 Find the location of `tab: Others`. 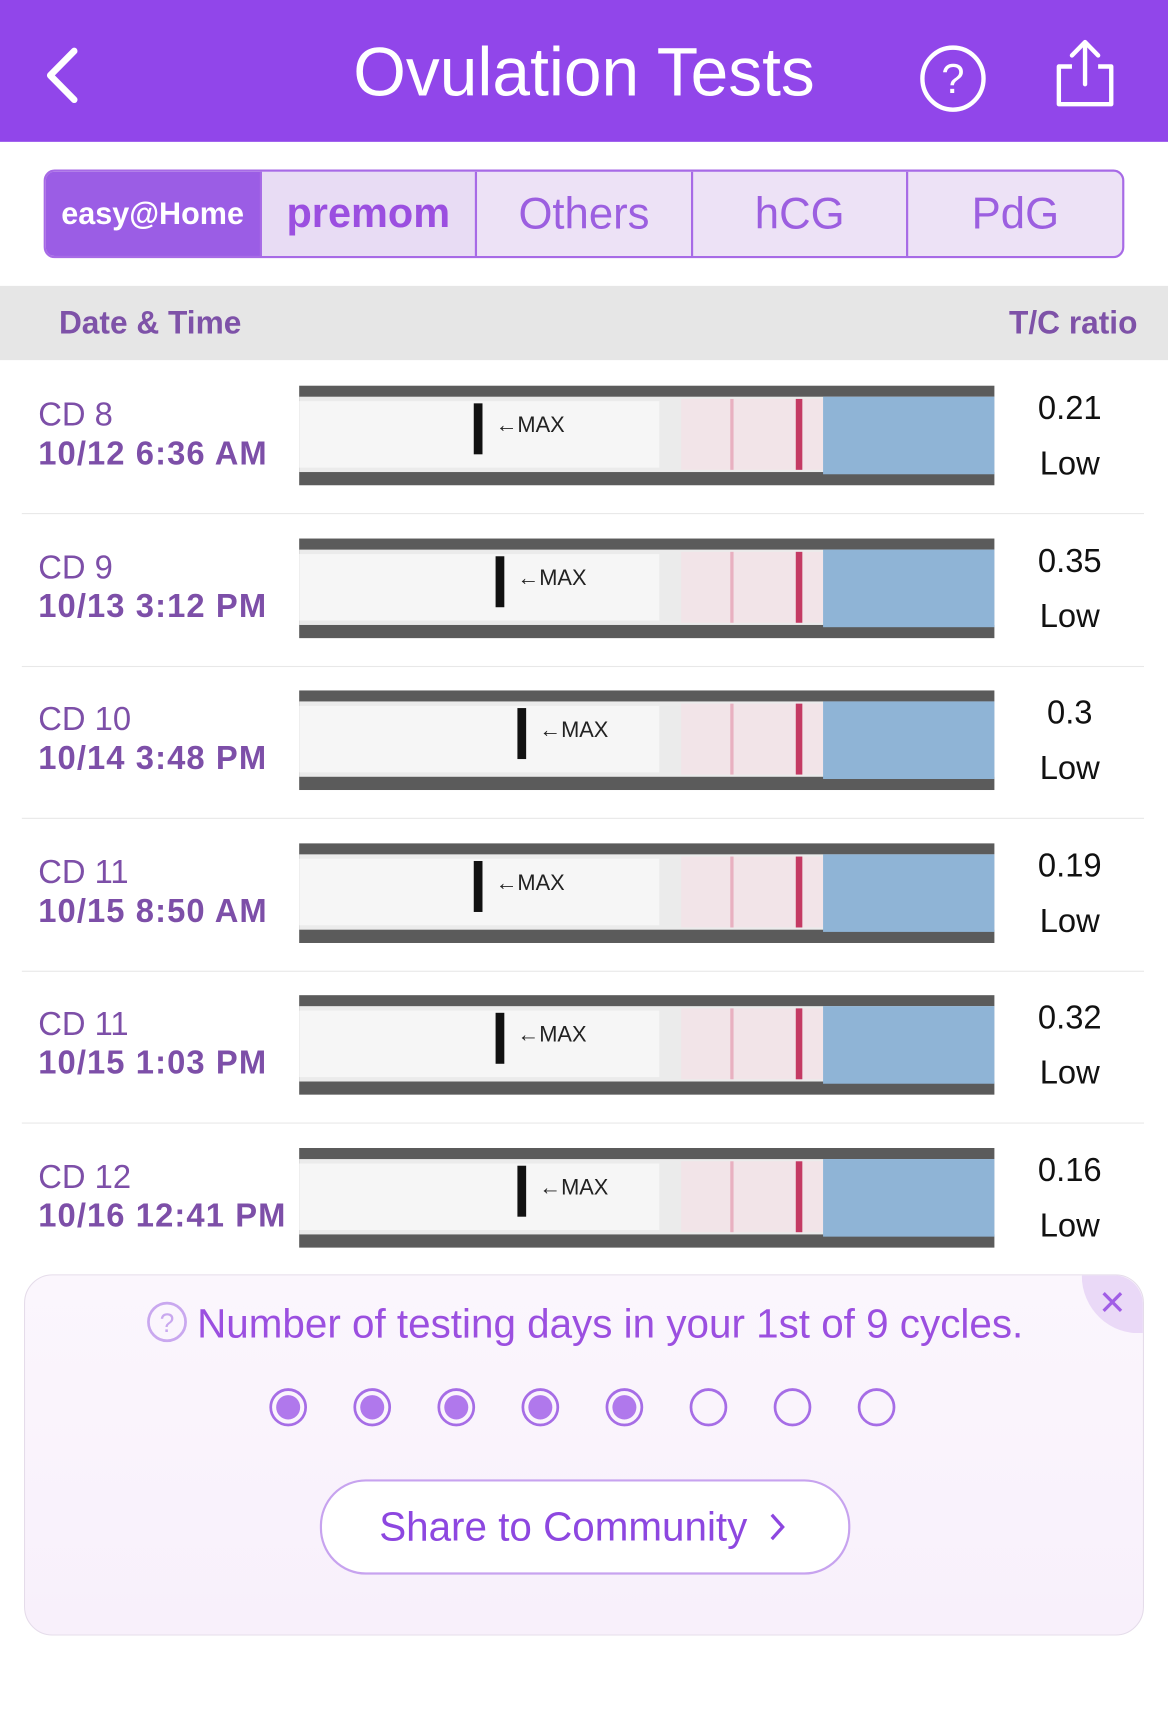

tab: Others is located at coordinates (585, 213).